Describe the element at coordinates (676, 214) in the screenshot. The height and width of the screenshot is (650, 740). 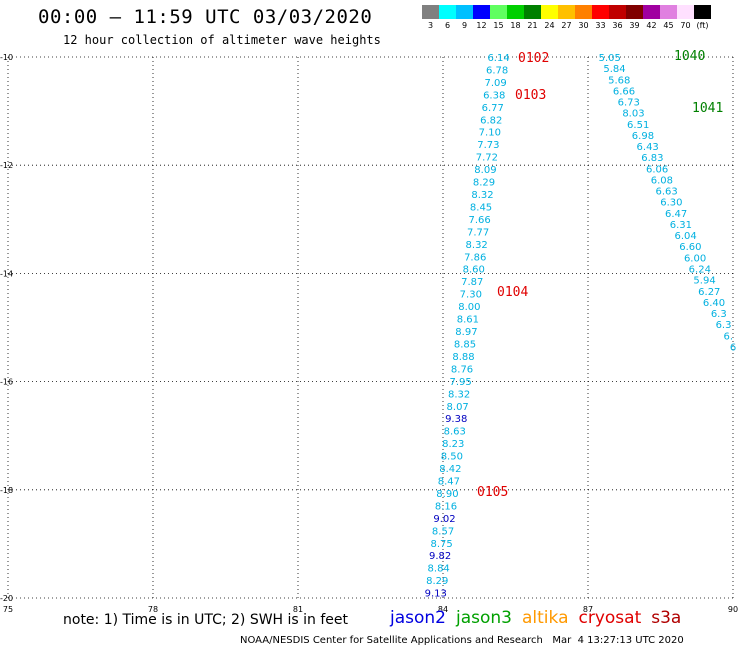
I see `wave-height-value: 6.47` at that location.